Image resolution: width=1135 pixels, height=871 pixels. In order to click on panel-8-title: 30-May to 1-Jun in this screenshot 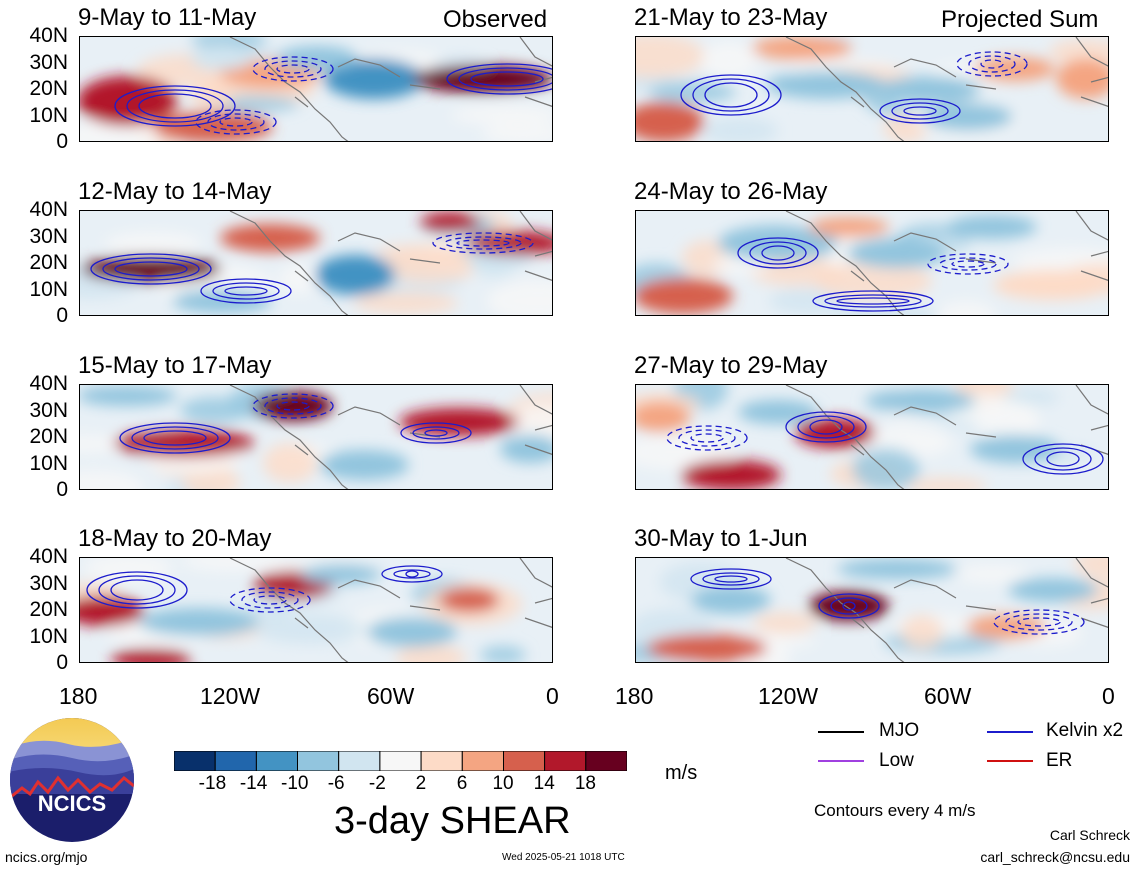, I will do `click(721, 538)`.